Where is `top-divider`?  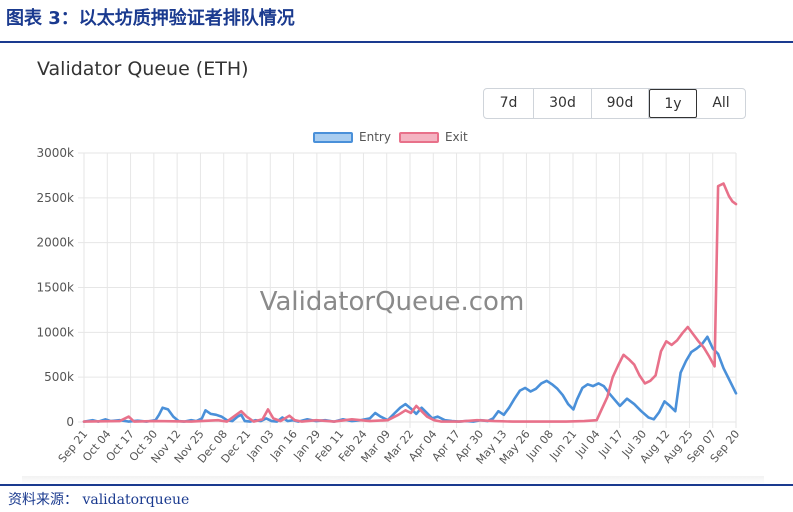
top-divider is located at coordinates (396, 42).